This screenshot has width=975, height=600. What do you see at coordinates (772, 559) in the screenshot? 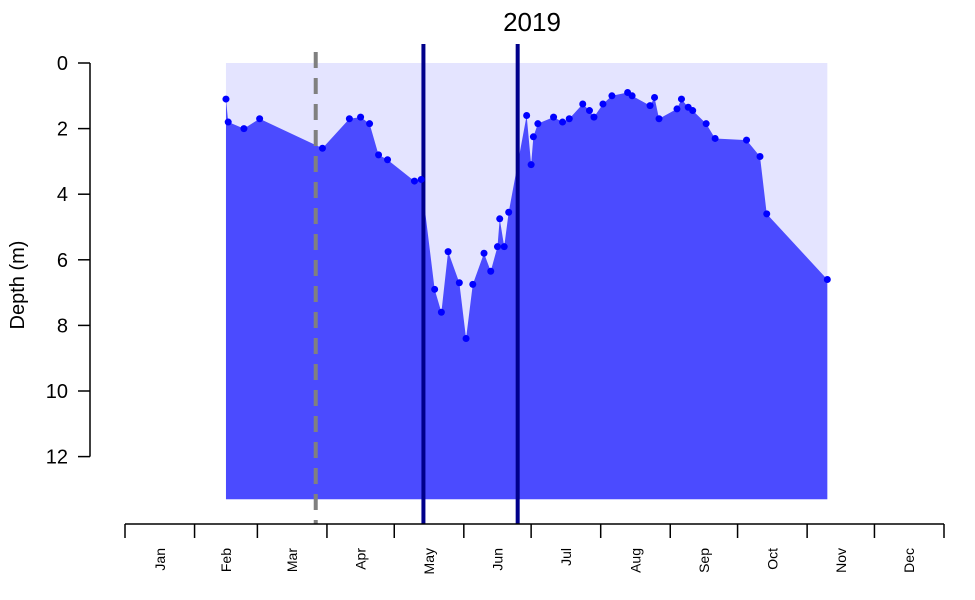
I see `month-label: Oct` at bounding box center [772, 559].